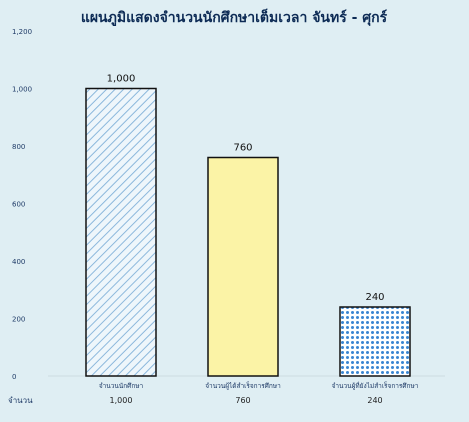  I want to click on data-table-row-label: จำนวน, so click(20, 400).